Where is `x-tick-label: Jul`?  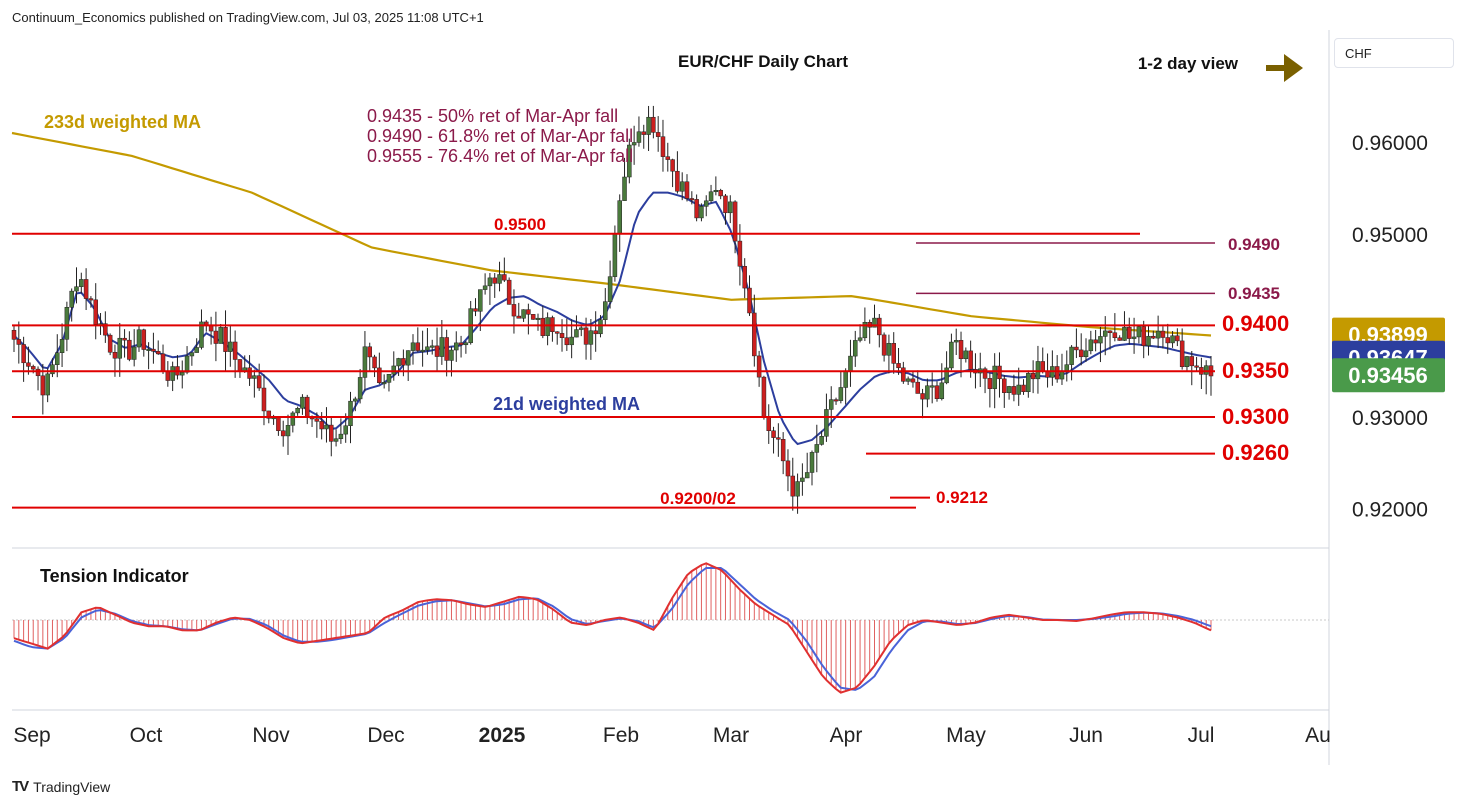
x-tick-label: Jul is located at coordinates (1201, 735).